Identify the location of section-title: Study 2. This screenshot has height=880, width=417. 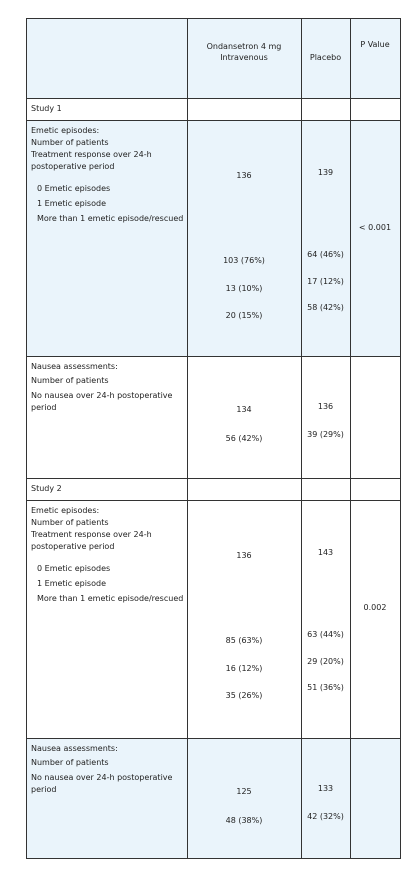
(46, 488).